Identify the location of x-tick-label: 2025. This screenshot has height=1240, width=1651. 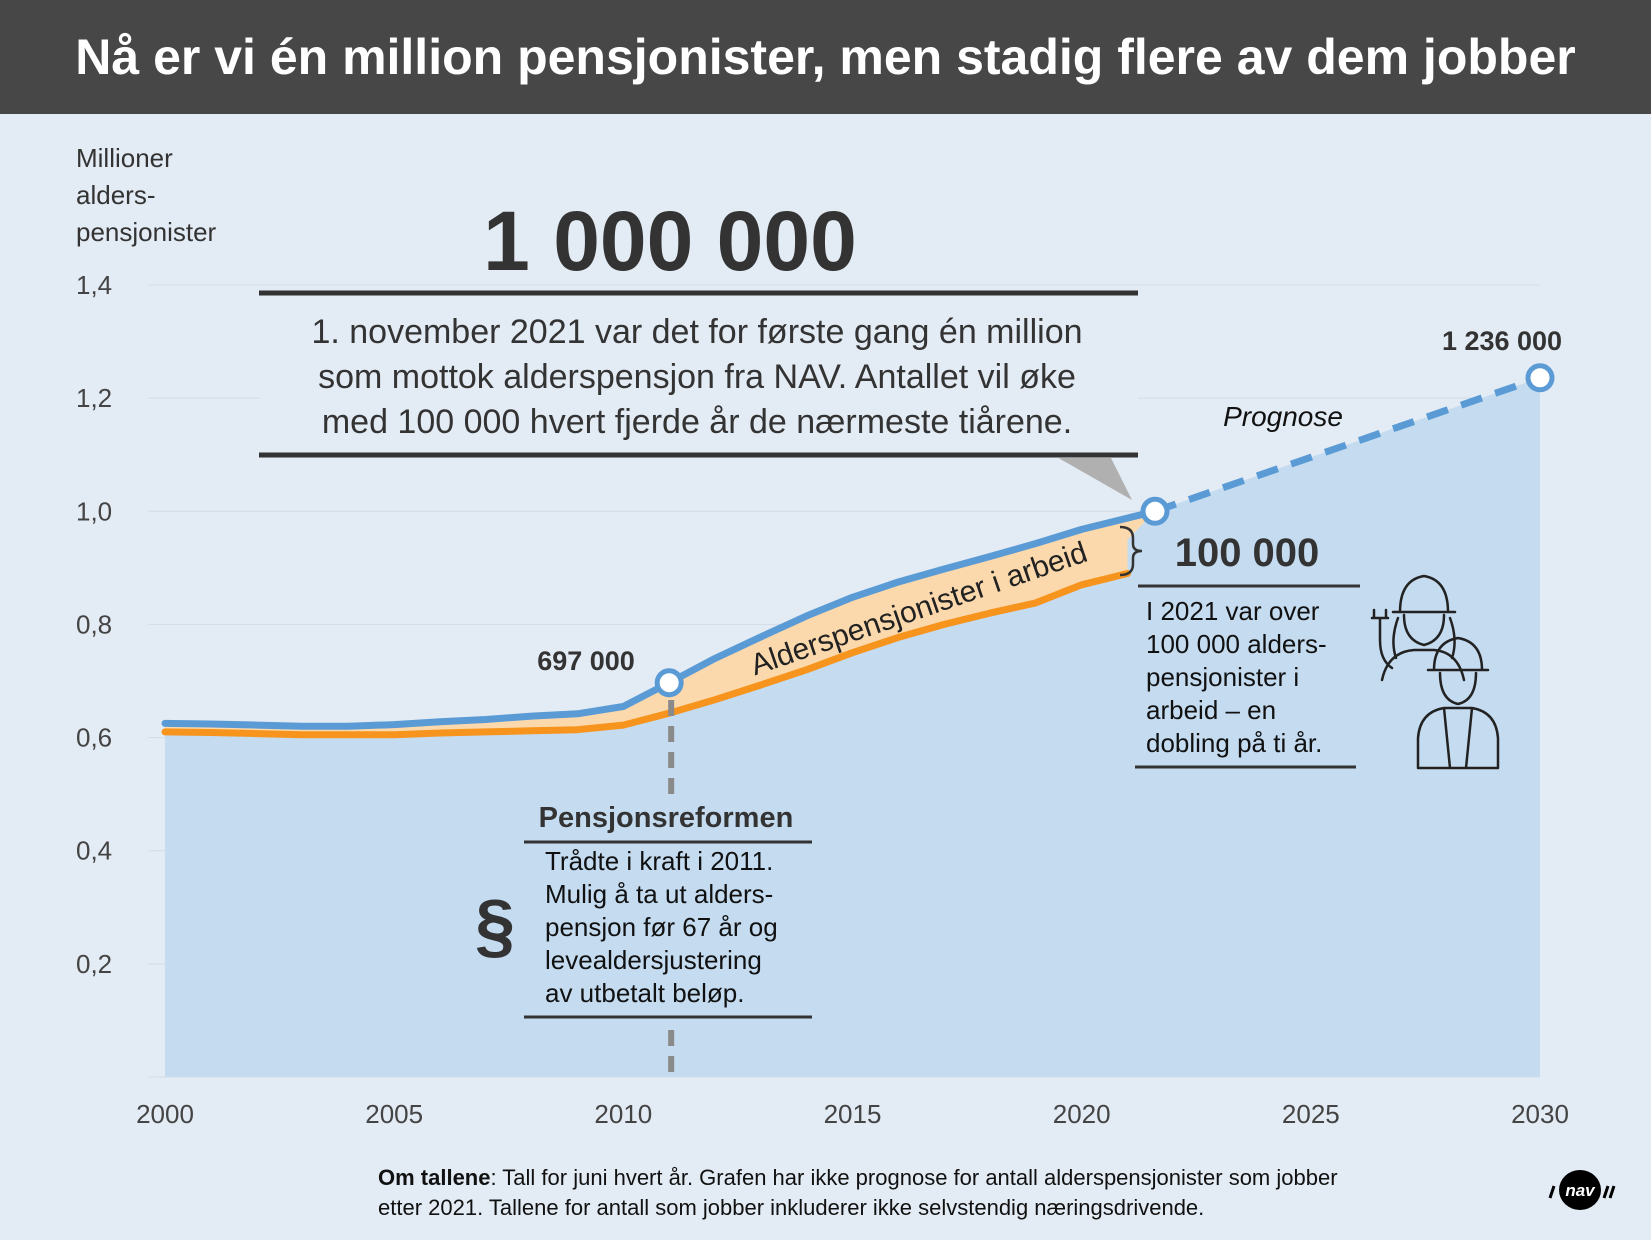
(1311, 1114).